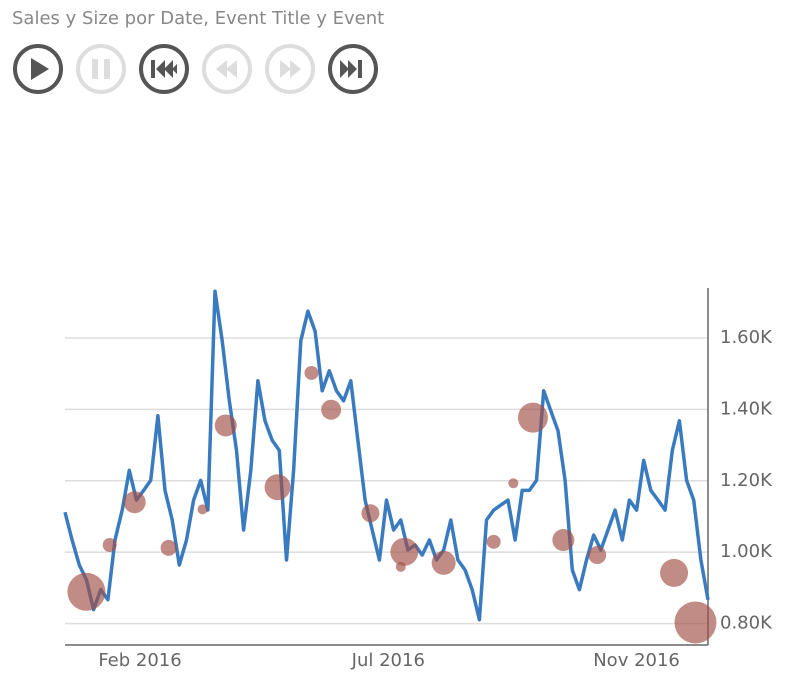  I want to click on y-tick-label: 1.60K, so click(746, 337).